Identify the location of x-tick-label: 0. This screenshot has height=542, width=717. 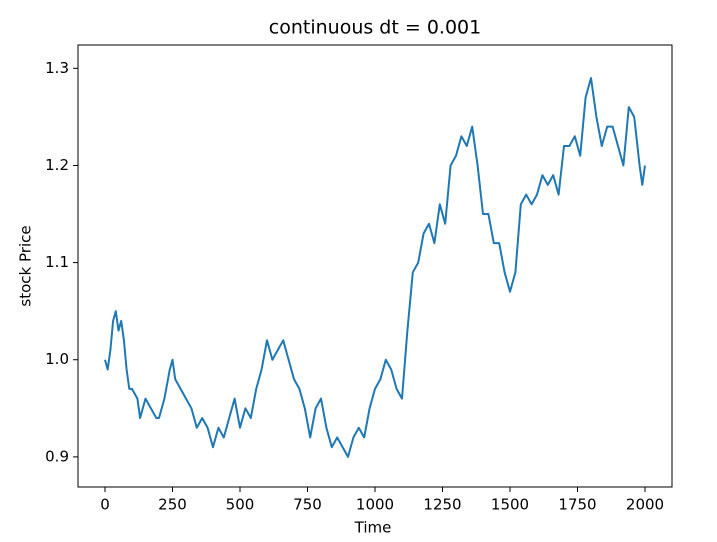
(105, 505).